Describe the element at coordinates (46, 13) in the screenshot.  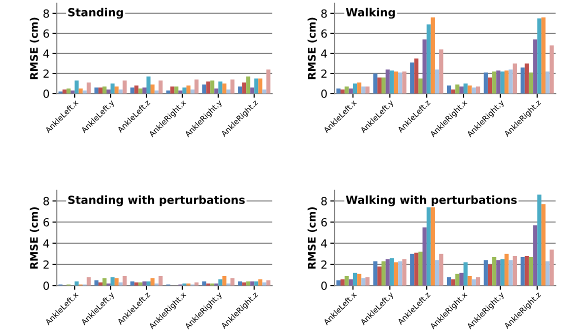
I see `y-tick-label: 8` at that location.